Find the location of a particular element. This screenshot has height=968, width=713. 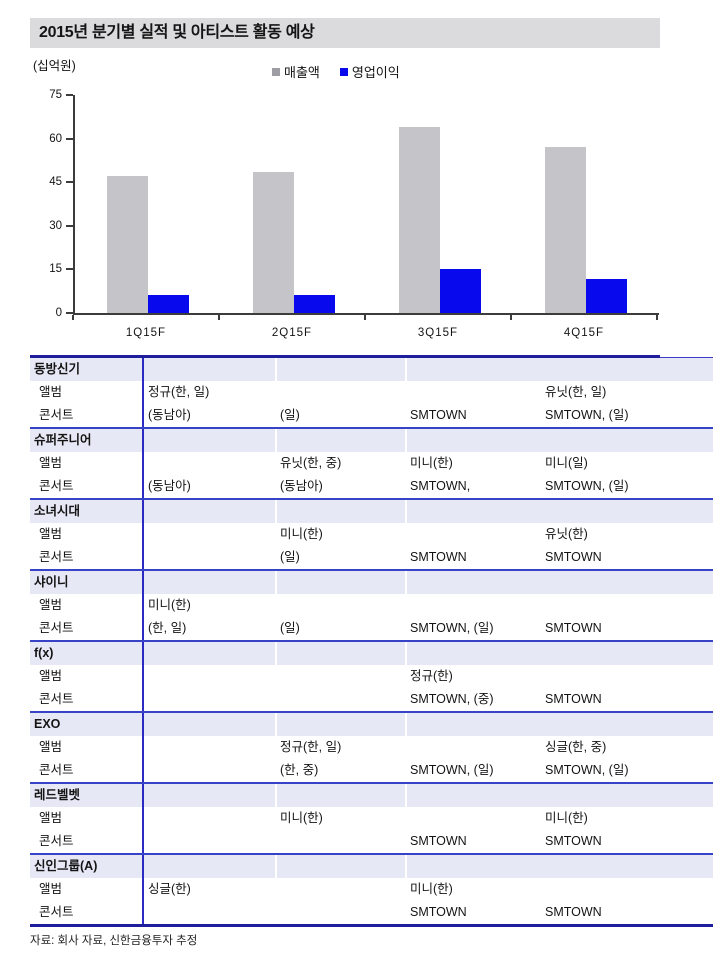

album-cell: 싱글(한) is located at coordinates (208, 889).